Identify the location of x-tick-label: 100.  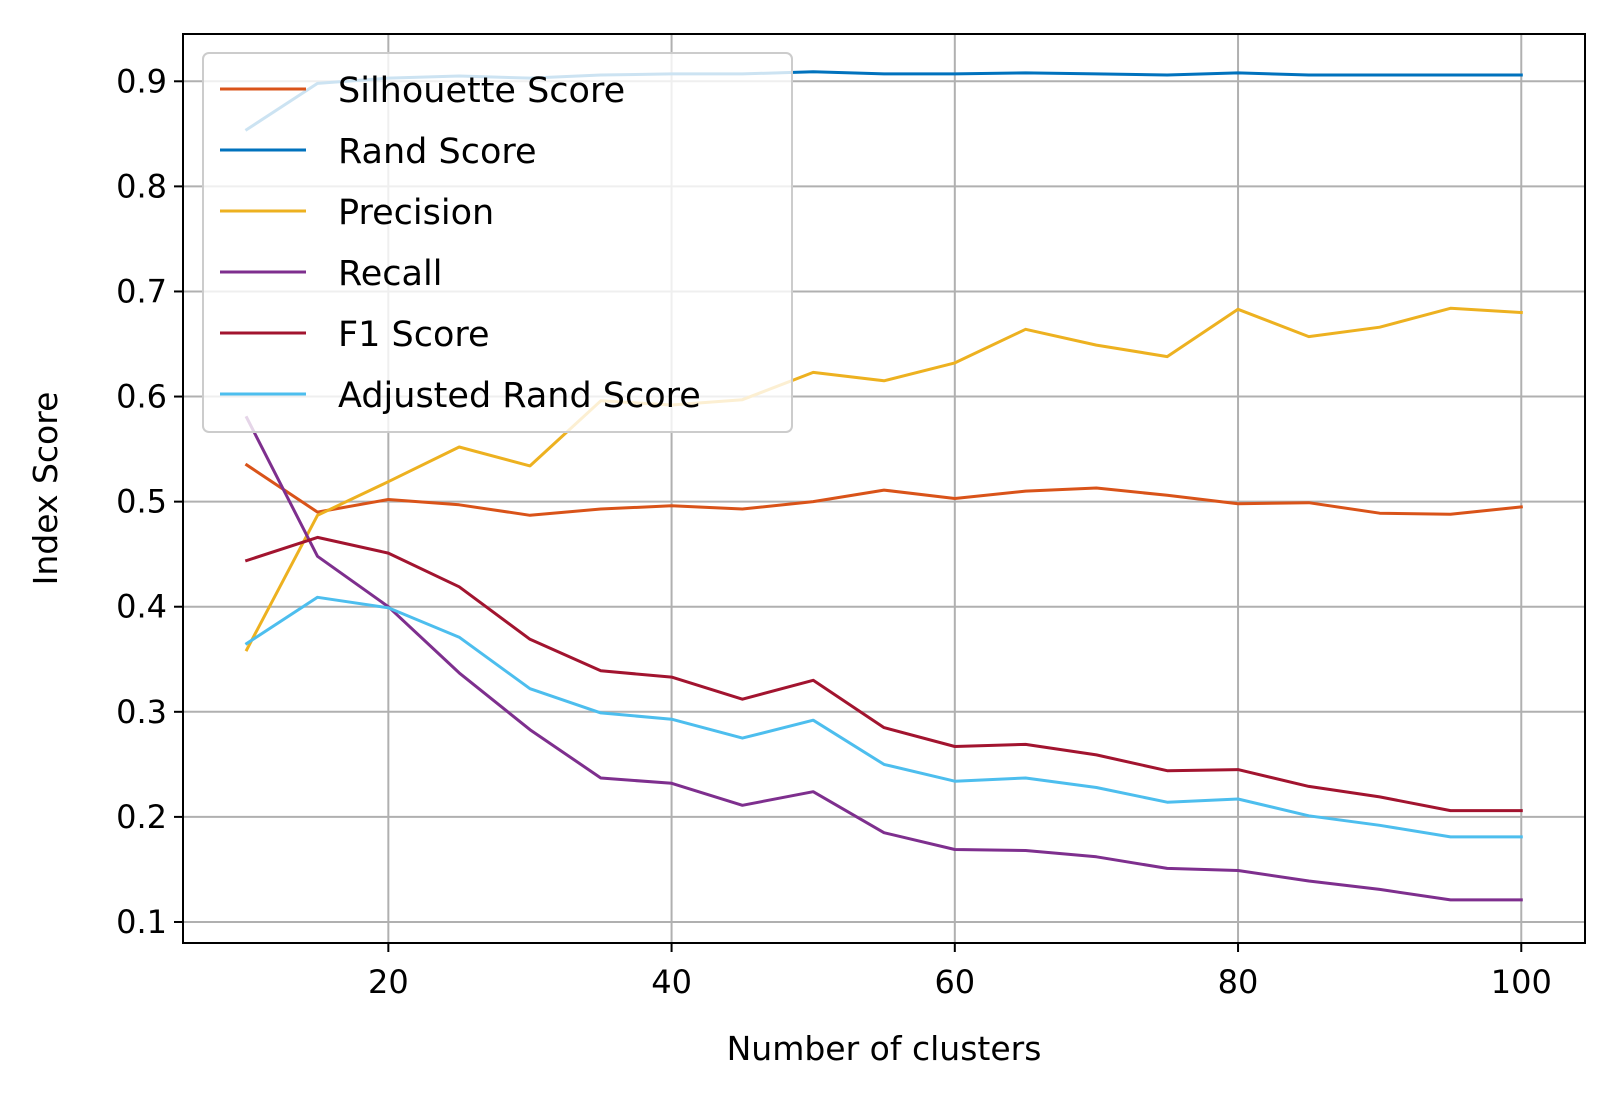
(1521, 982).